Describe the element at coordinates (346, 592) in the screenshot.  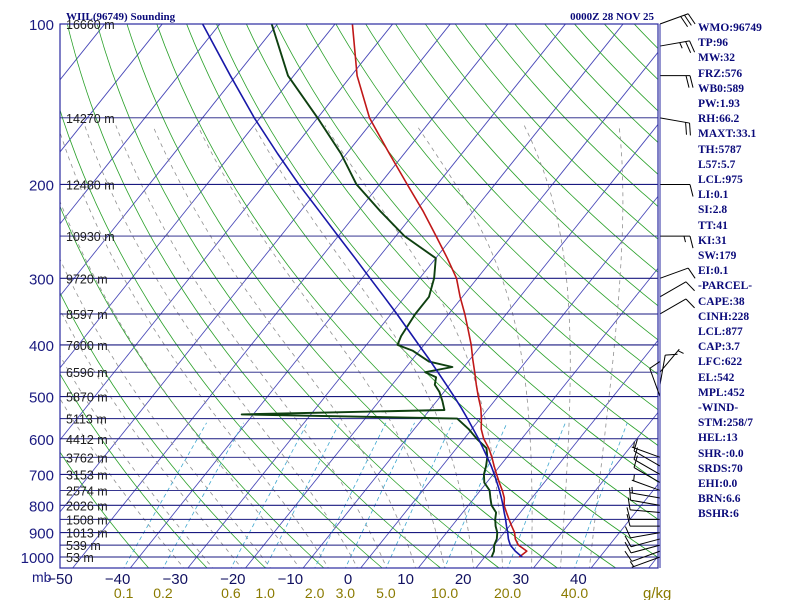
I see `mixing-ratio-tick-label: 3.0` at that location.